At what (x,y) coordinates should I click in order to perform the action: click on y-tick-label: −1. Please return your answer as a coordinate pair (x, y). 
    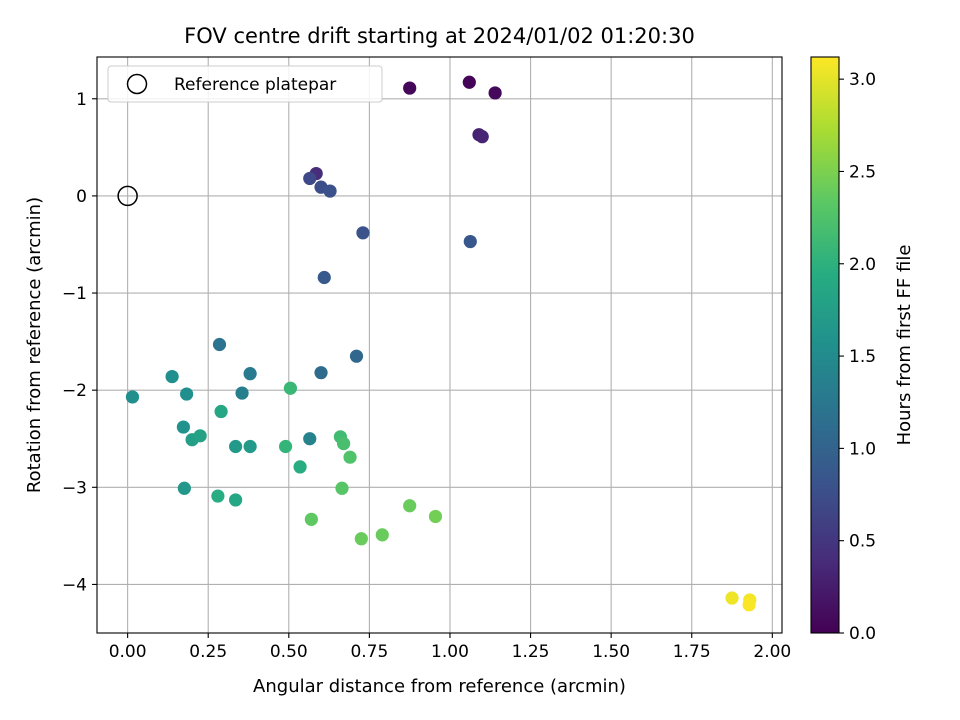
    Looking at the image, I should click on (74, 294).